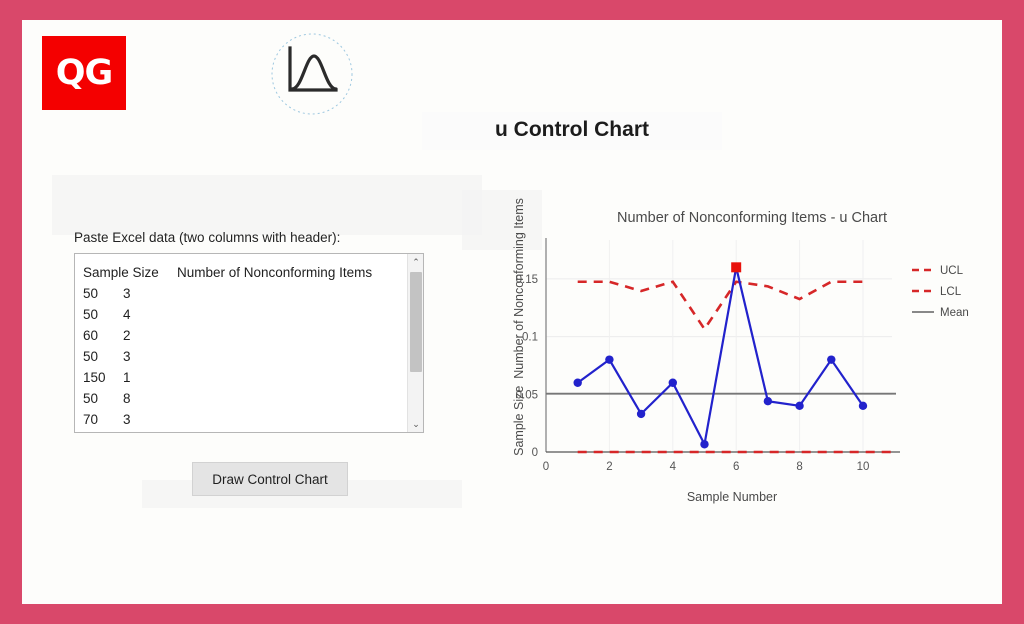  Describe the element at coordinates (127, 314) in the screenshot. I see `row-nonconforming: 4` at that location.